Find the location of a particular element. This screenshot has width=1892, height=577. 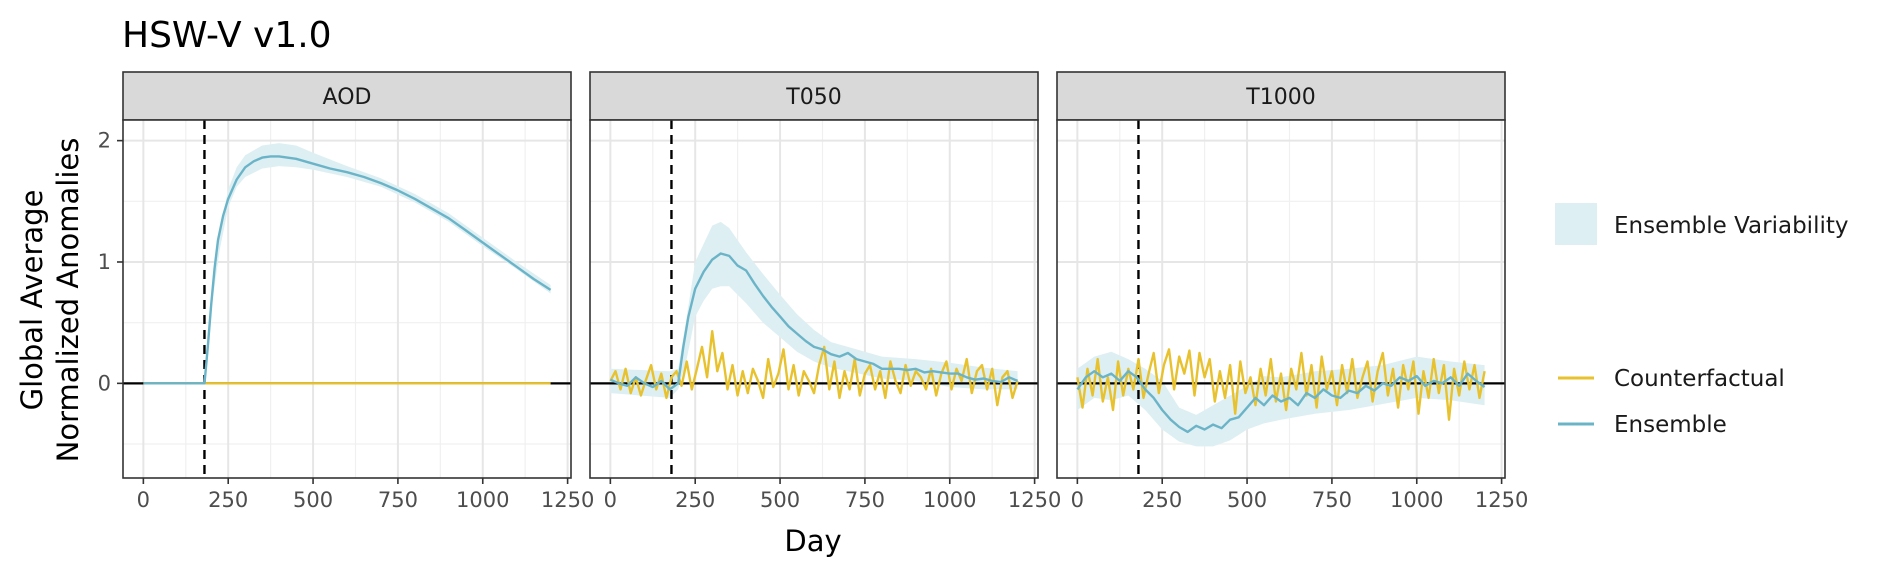

strip-t1000 is located at coordinates (1281, 96).